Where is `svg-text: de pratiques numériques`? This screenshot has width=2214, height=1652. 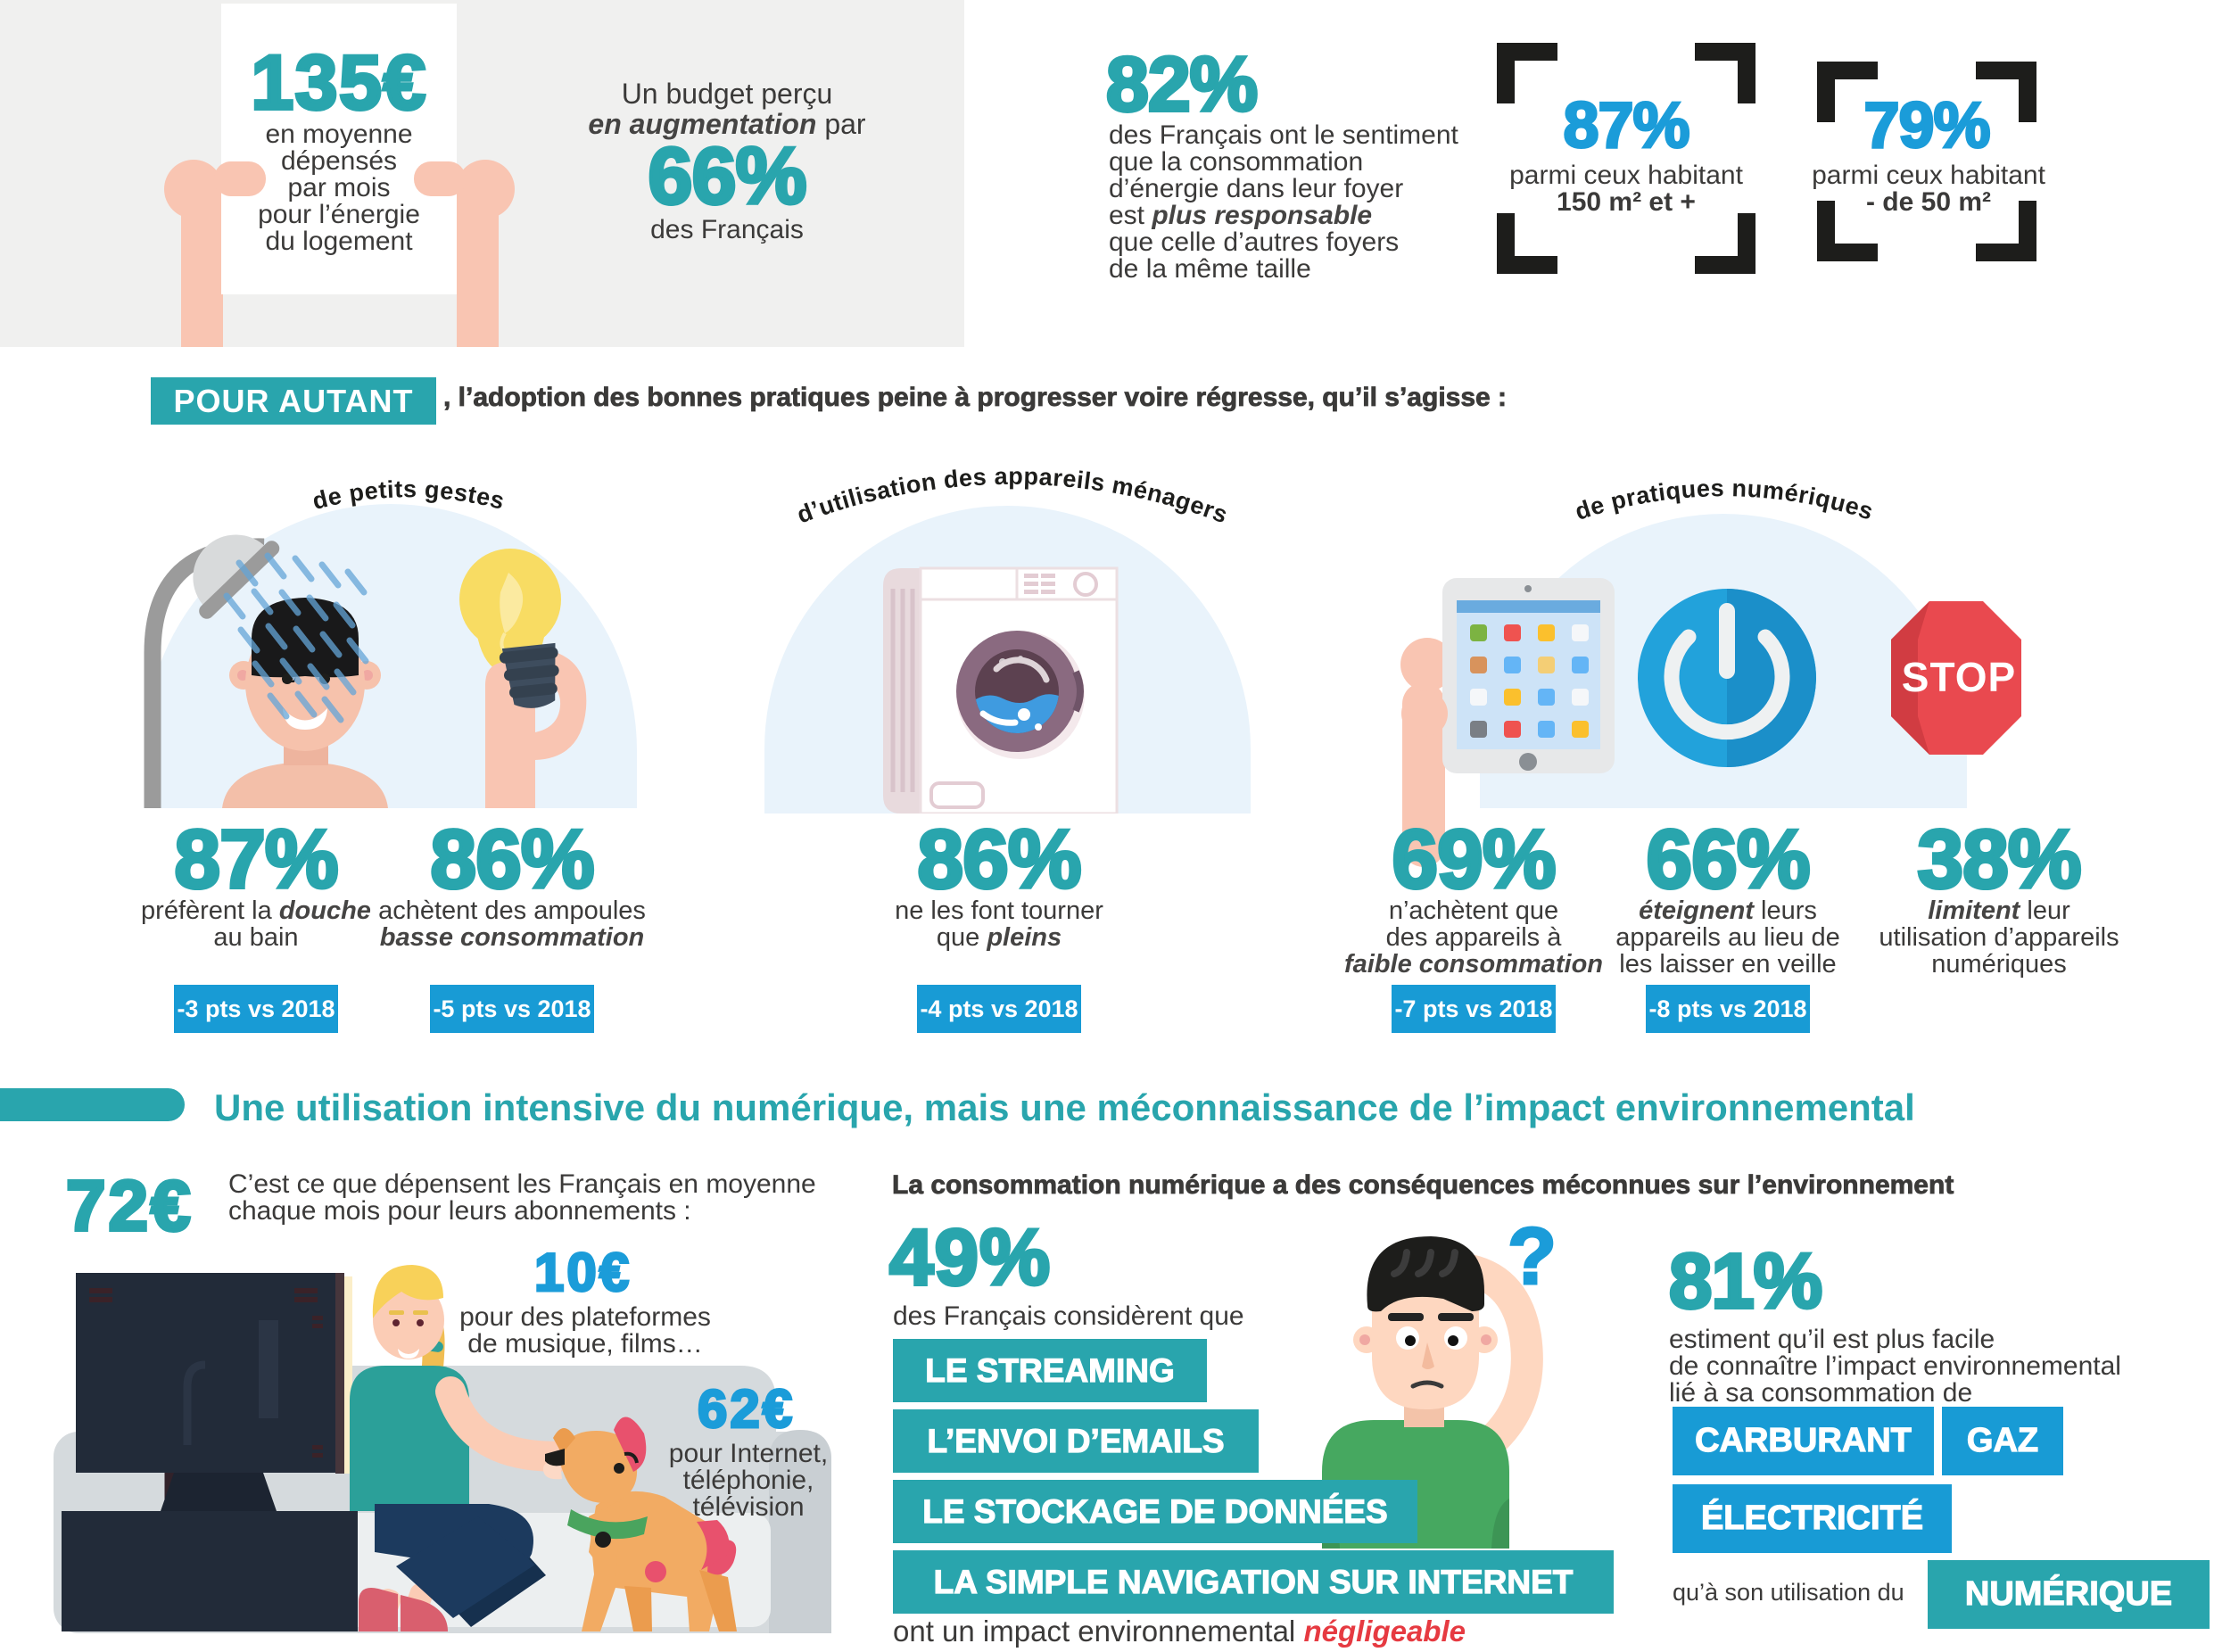
svg-text: de pratiques numériques is located at coordinates (1725, 500).